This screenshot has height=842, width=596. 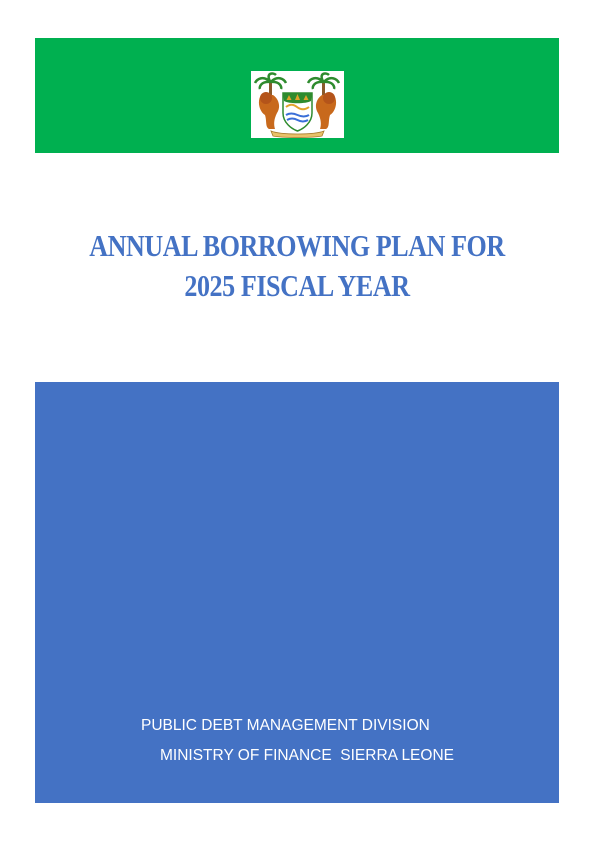 What do you see at coordinates (297, 245) in the screenshot?
I see `title-line-1: ANNUAL BORROWING PLAN FOR` at bounding box center [297, 245].